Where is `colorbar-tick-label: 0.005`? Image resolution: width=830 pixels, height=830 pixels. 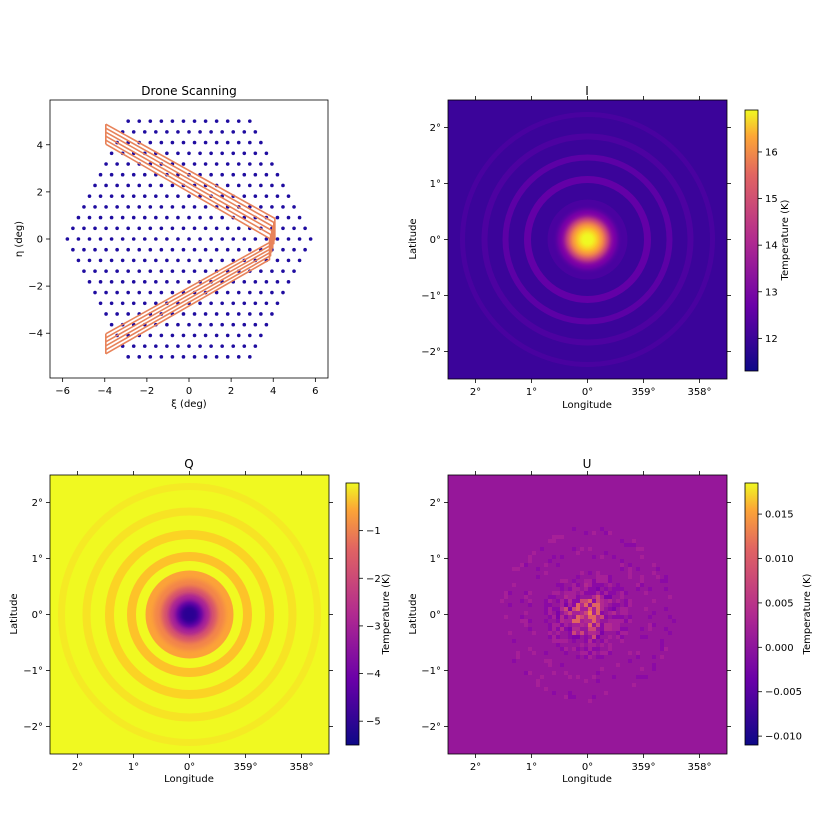 colorbar-tick-label: 0.005 is located at coordinates (779, 603).